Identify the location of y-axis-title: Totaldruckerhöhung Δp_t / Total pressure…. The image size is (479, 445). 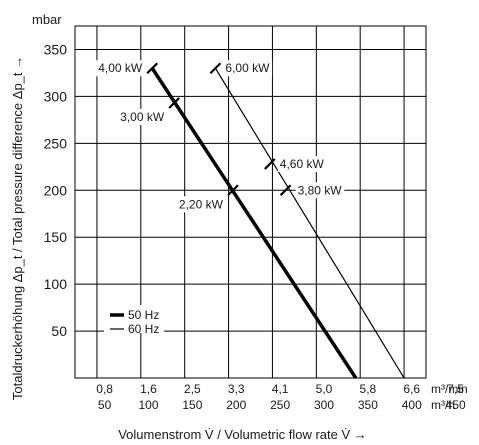
(17, 228).